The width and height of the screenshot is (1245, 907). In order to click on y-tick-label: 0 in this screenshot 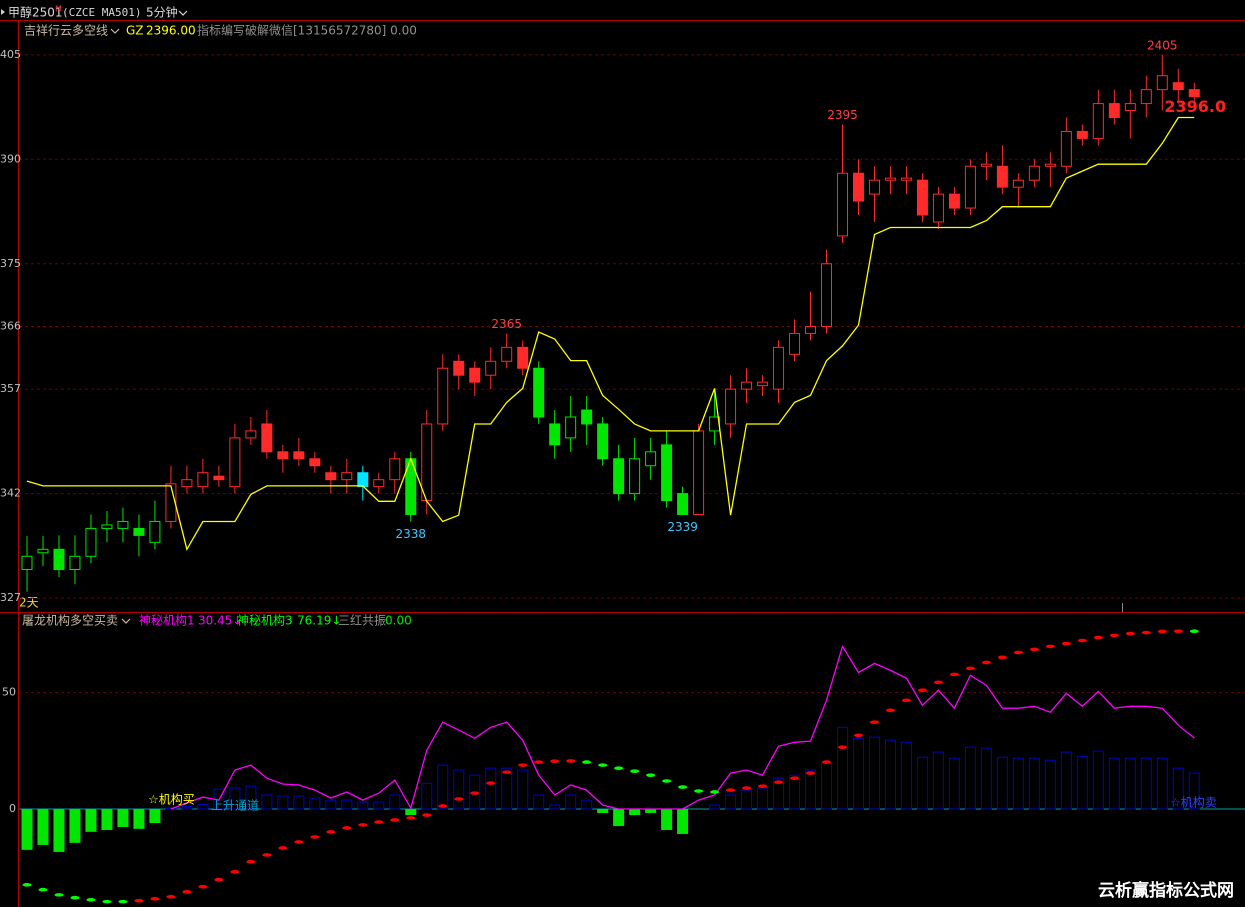, I will do `click(12, 808)`.